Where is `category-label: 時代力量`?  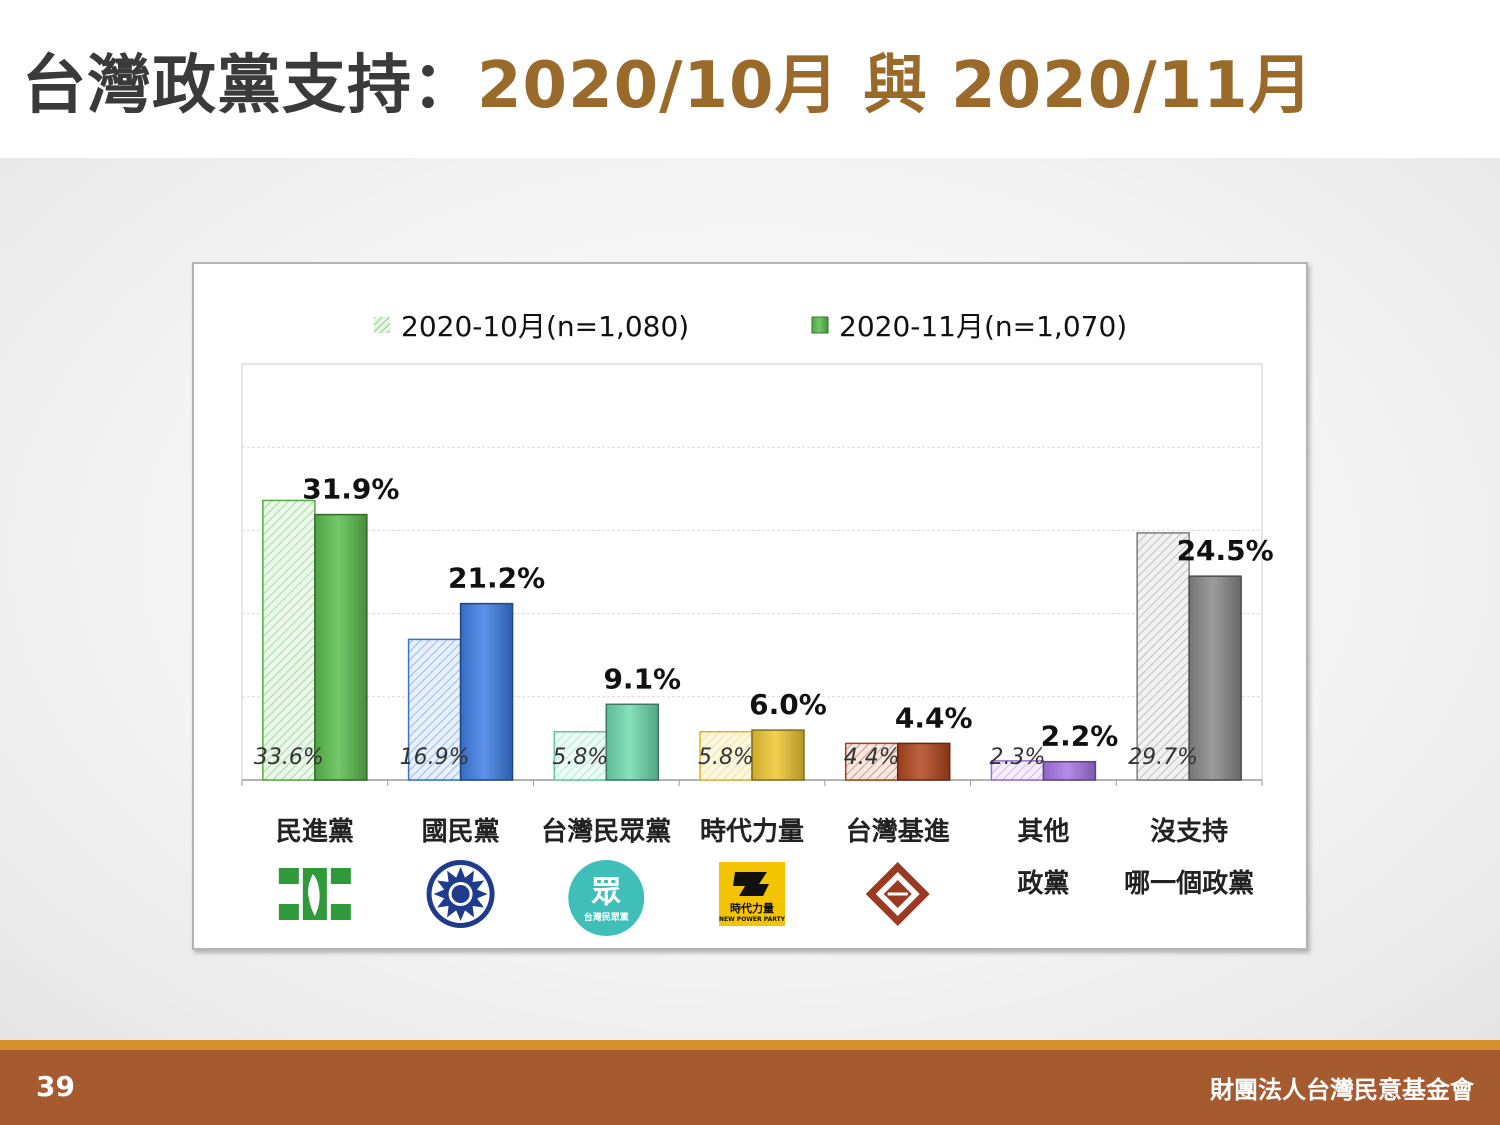 category-label: 時代力量 is located at coordinates (752, 832).